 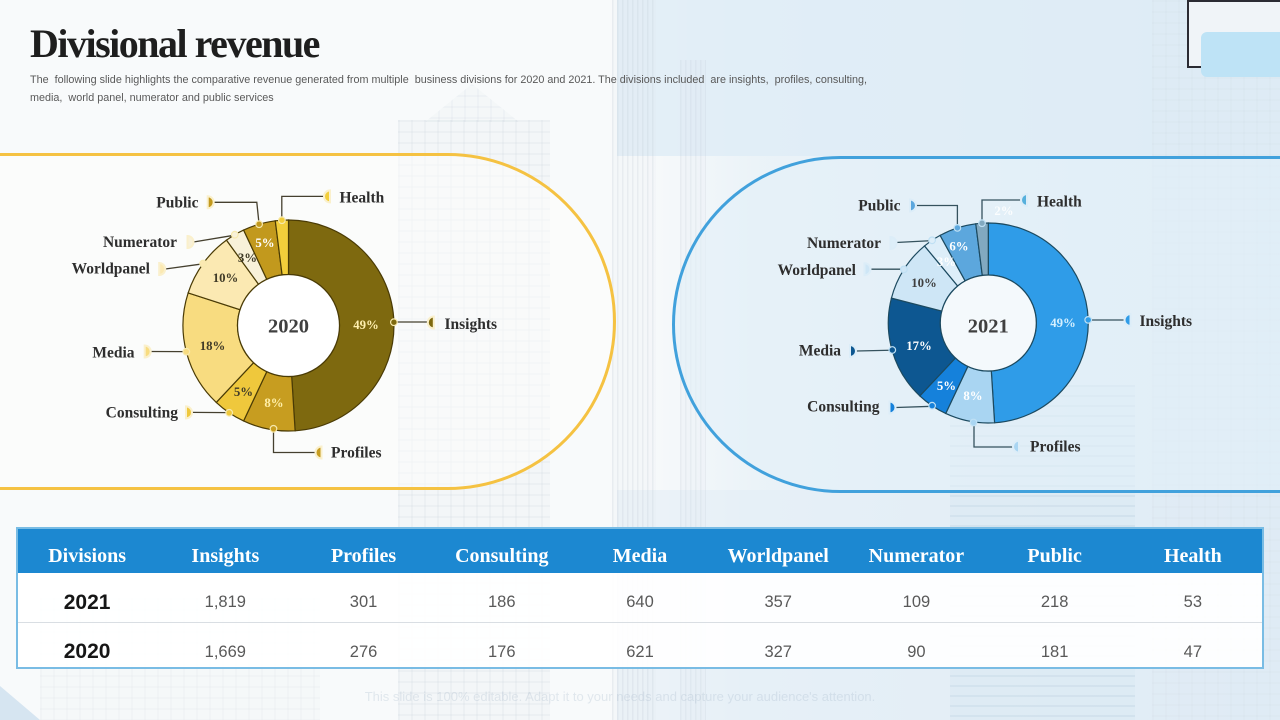 I want to click on svg-text: 2021, so click(x=988, y=327).